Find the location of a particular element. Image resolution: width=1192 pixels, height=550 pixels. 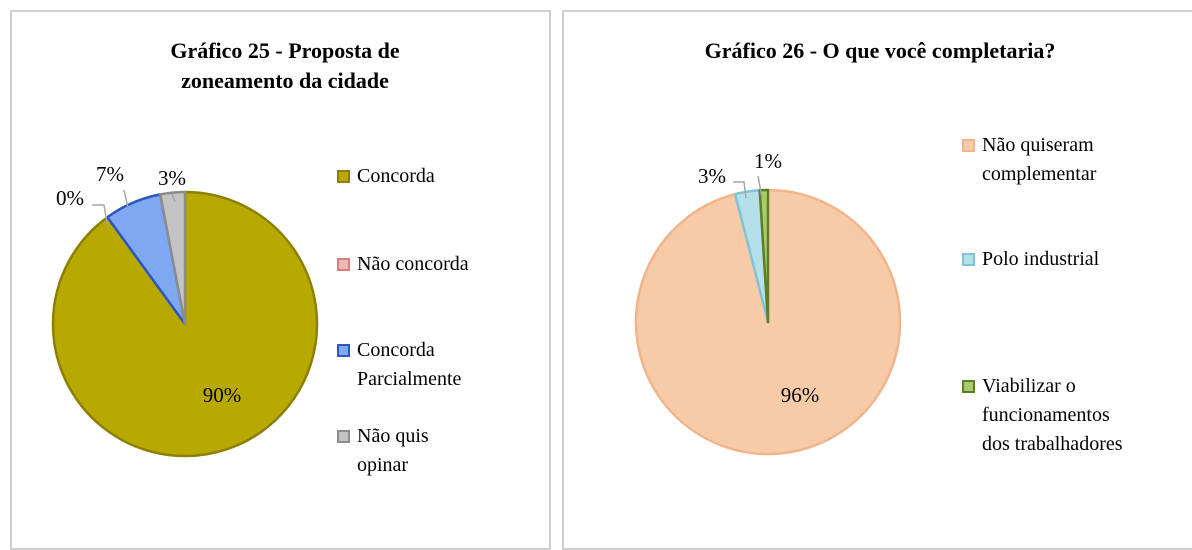

legend-label: Concorda Parcialmente is located at coordinates (409, 364).